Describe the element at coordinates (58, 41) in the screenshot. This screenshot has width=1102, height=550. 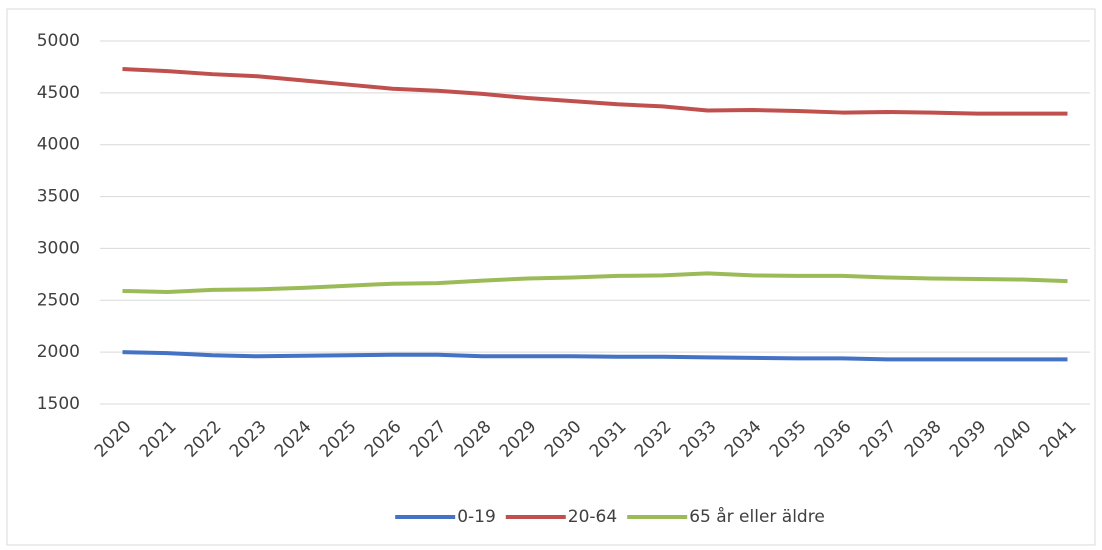
I see `y-tick-label: 5000` at that location.